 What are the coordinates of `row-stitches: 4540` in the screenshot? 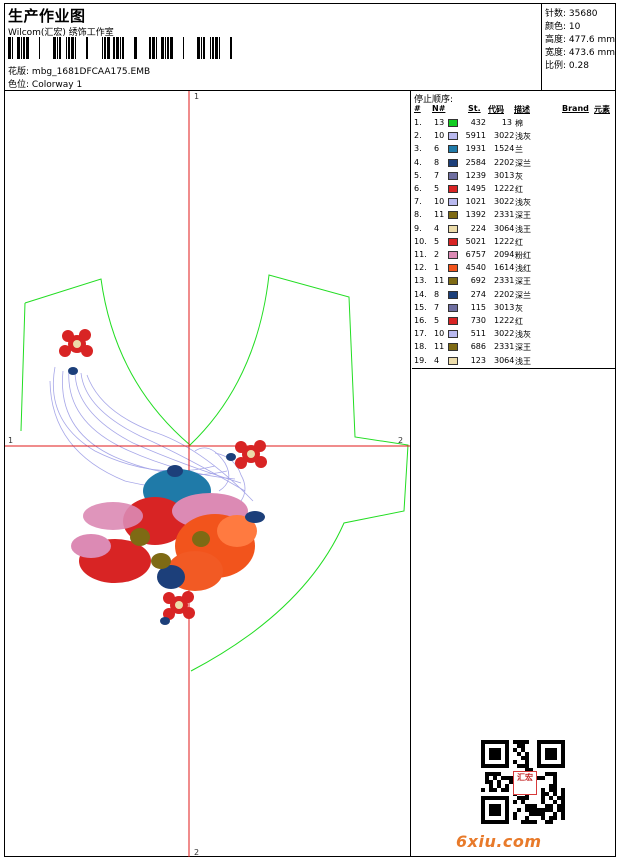 It's located at (475, 268).